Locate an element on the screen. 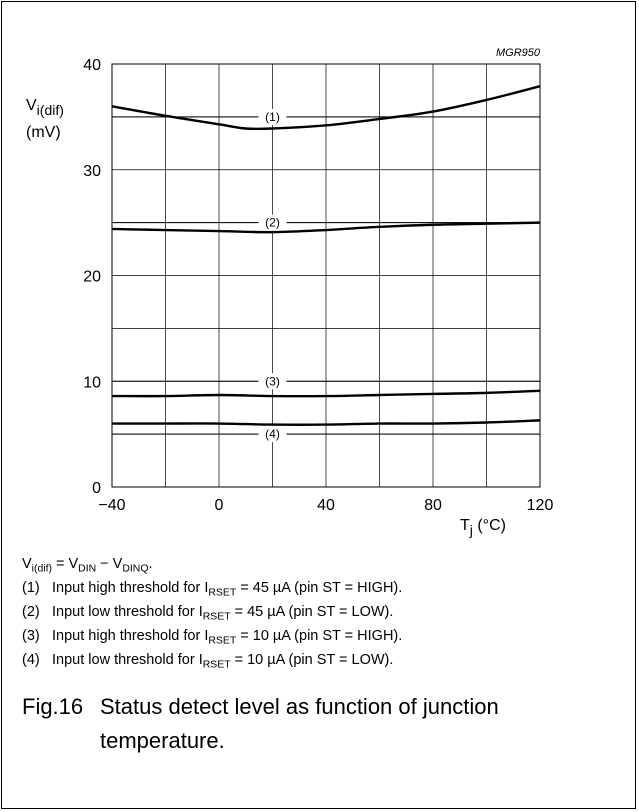  threshold-label-3: (3) is located at coordinates (272, 381).